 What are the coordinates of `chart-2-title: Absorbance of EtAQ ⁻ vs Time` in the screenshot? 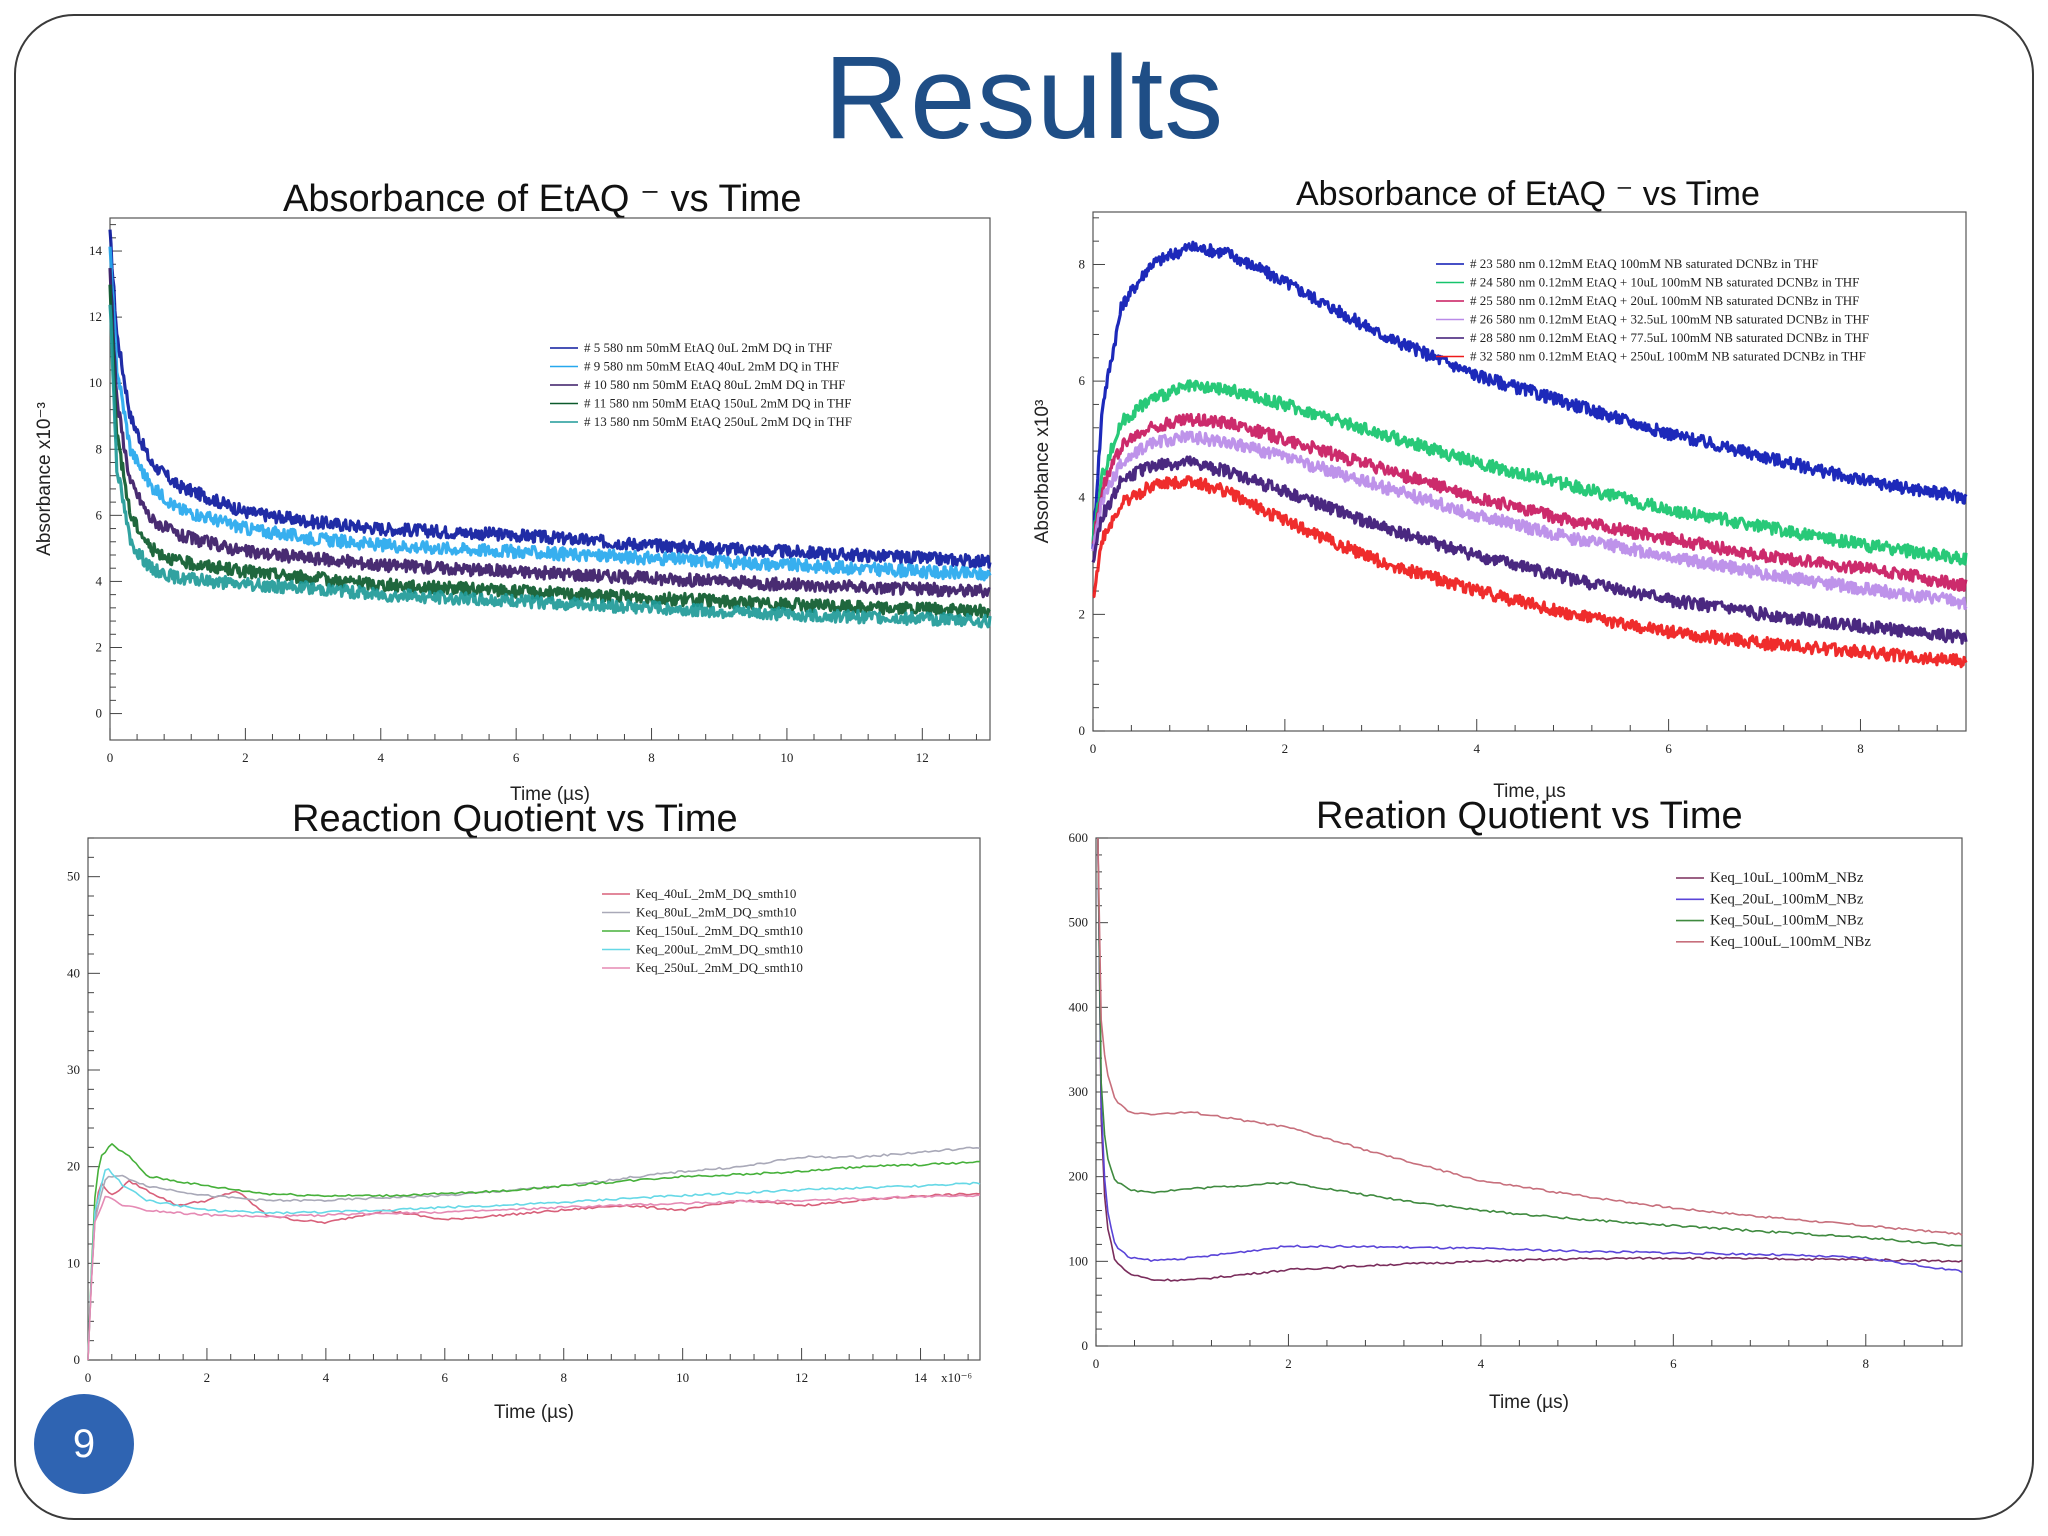 It's located at (1528, 194).